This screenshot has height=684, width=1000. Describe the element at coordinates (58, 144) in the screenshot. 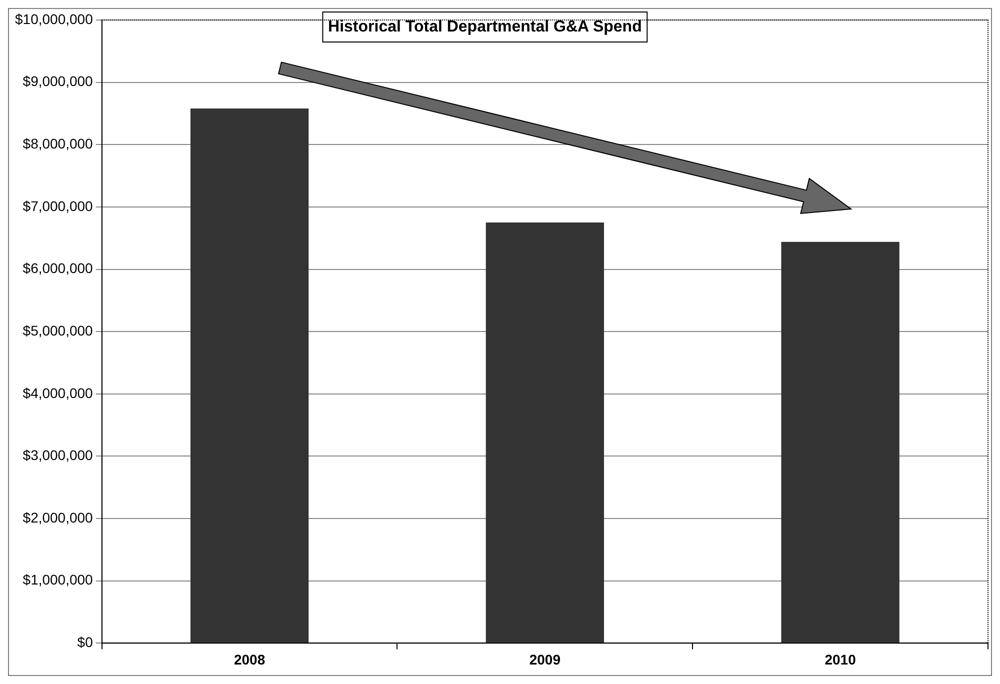

I see `y-tick-label: $8,000,000` at that location.